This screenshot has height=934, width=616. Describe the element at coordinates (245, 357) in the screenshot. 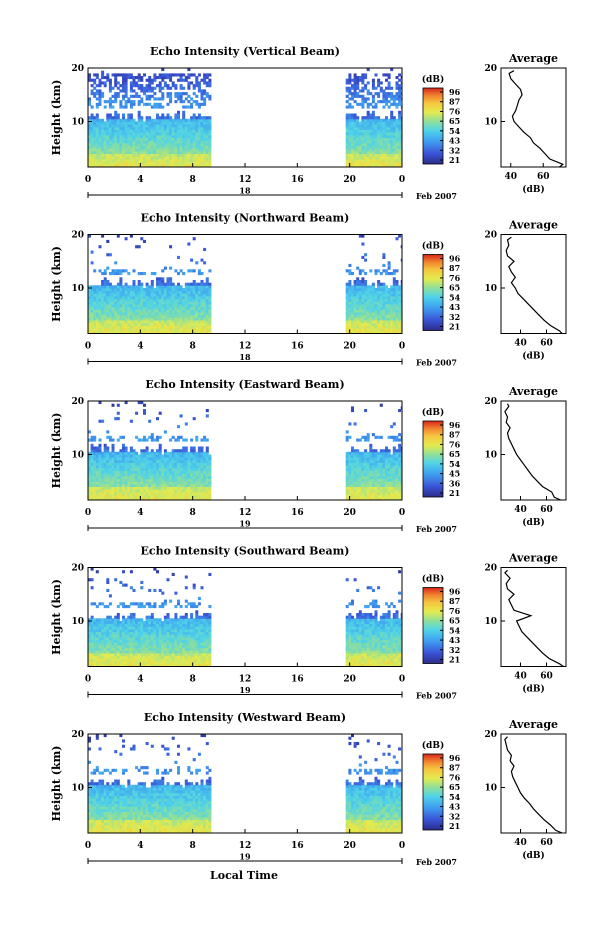

I see `day-label: 18` at that location.